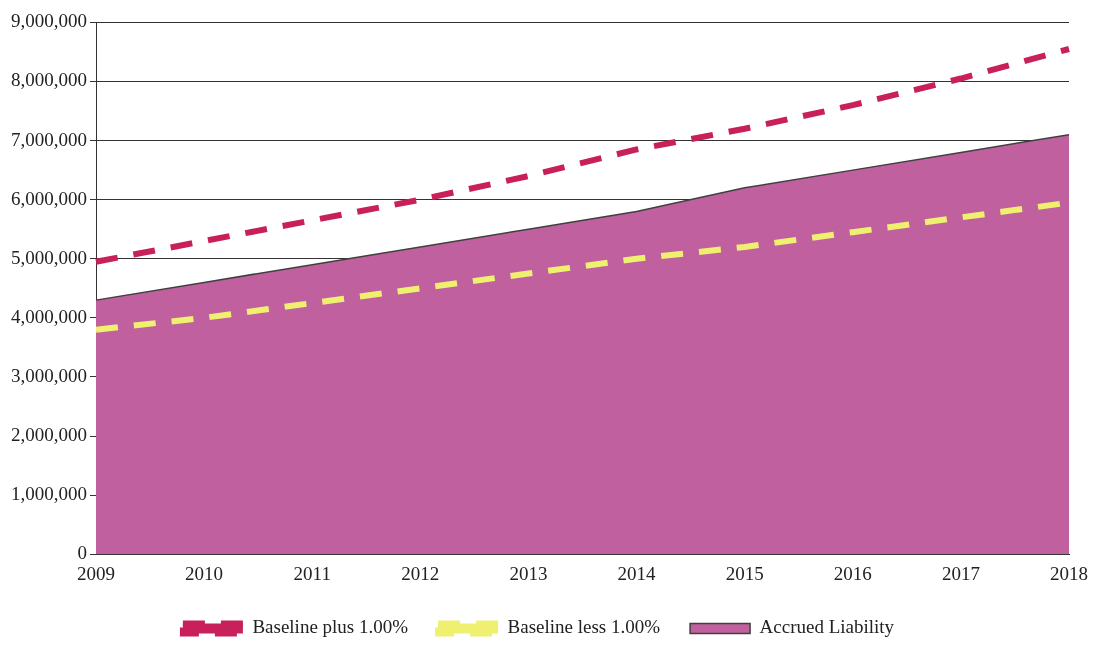 This screenshot has height=656, width=1102. I want to click on x-tick-label: 2011, so click(312, 573).